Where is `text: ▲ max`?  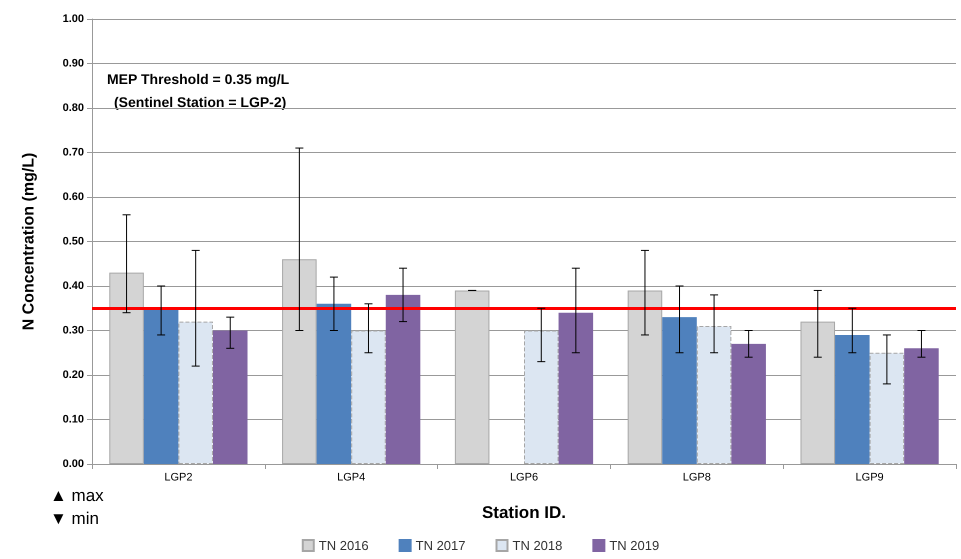 text: ▲ max is located at coordinates (77, 495).